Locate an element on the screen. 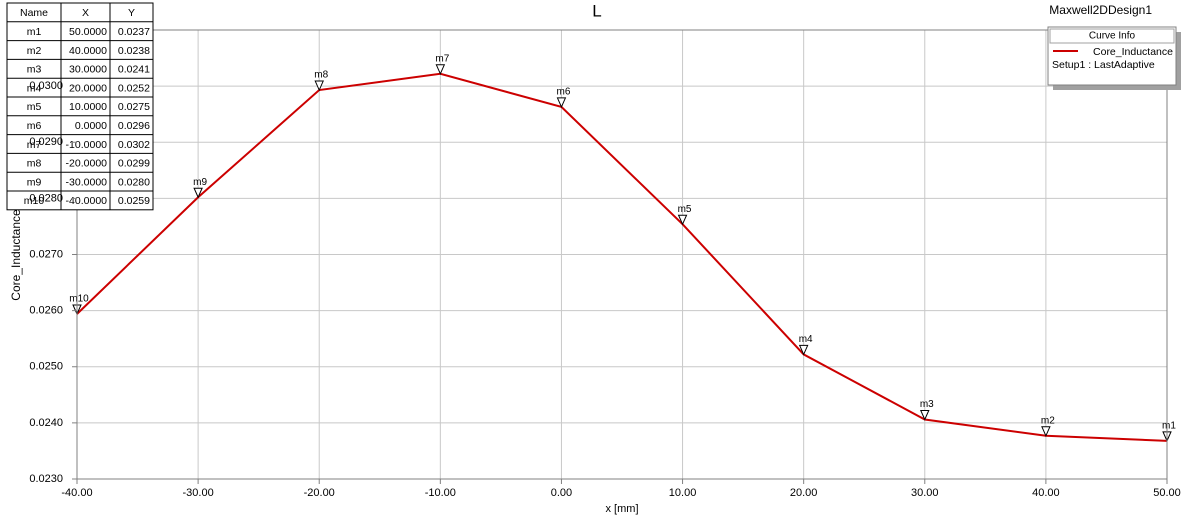 The width and height of the screenshot is (1194, 520). table-background is located at coordinates (80, 106).